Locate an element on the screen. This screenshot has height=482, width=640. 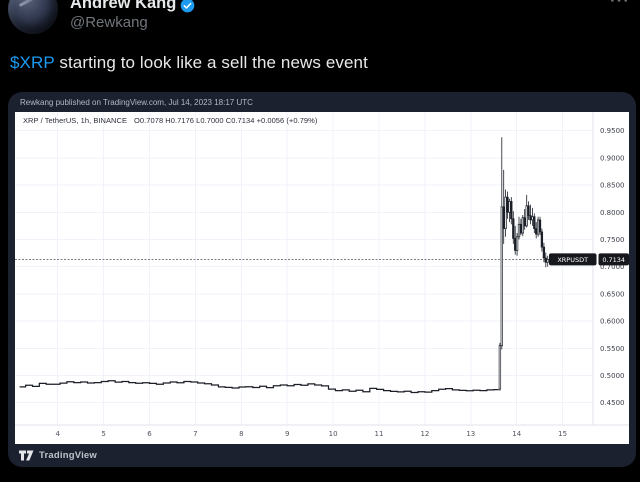
svg-text: 11 is located at coordinates (379, 434).